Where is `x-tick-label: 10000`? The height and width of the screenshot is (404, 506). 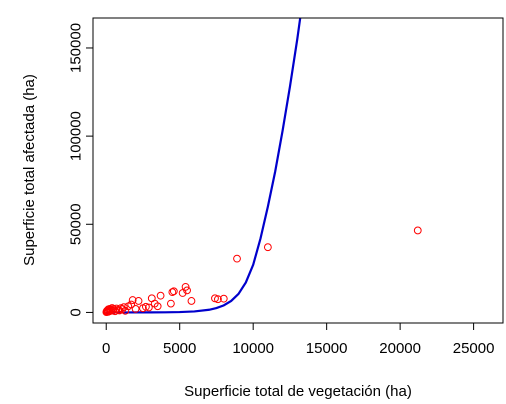
x-tick-label: 10000 is located at coordinates (253, 348).